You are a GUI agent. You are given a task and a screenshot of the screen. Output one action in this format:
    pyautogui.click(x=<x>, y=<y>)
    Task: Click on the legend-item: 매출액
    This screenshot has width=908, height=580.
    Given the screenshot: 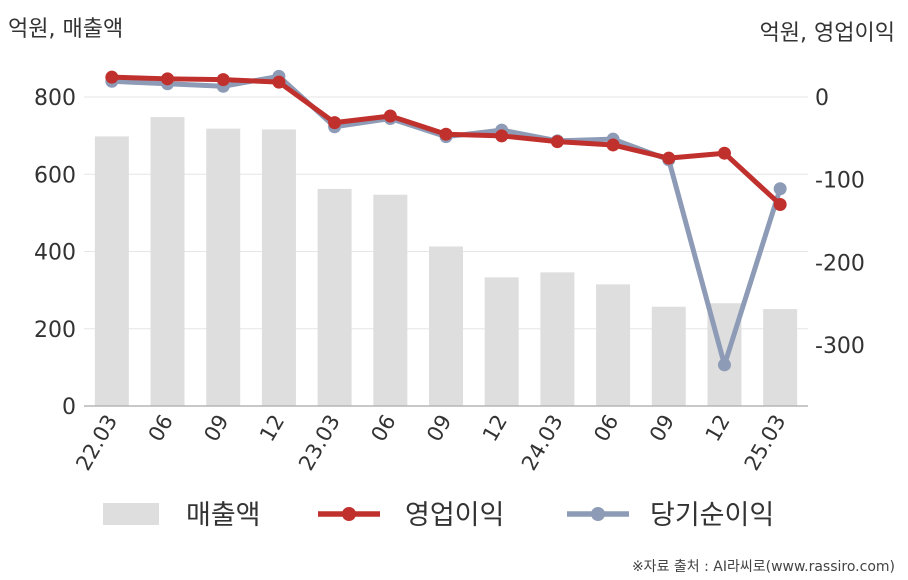 What is the action you would take?
    pyautogui.click(x=182, y=515)
    